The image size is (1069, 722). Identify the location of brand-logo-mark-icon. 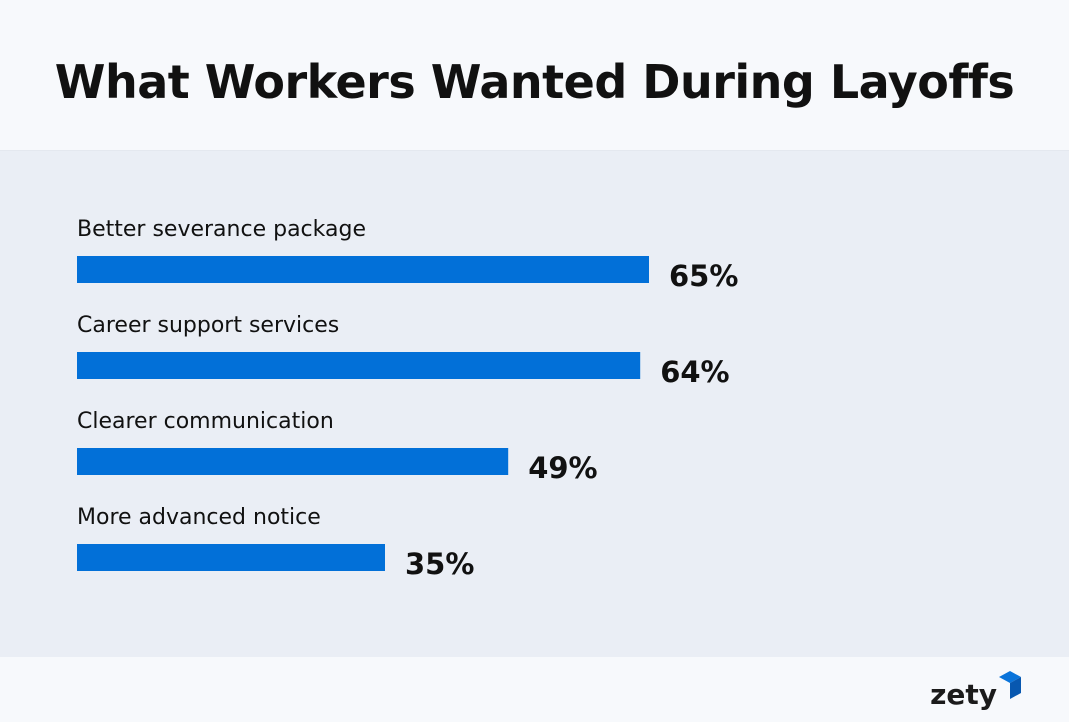
(1010, 685).